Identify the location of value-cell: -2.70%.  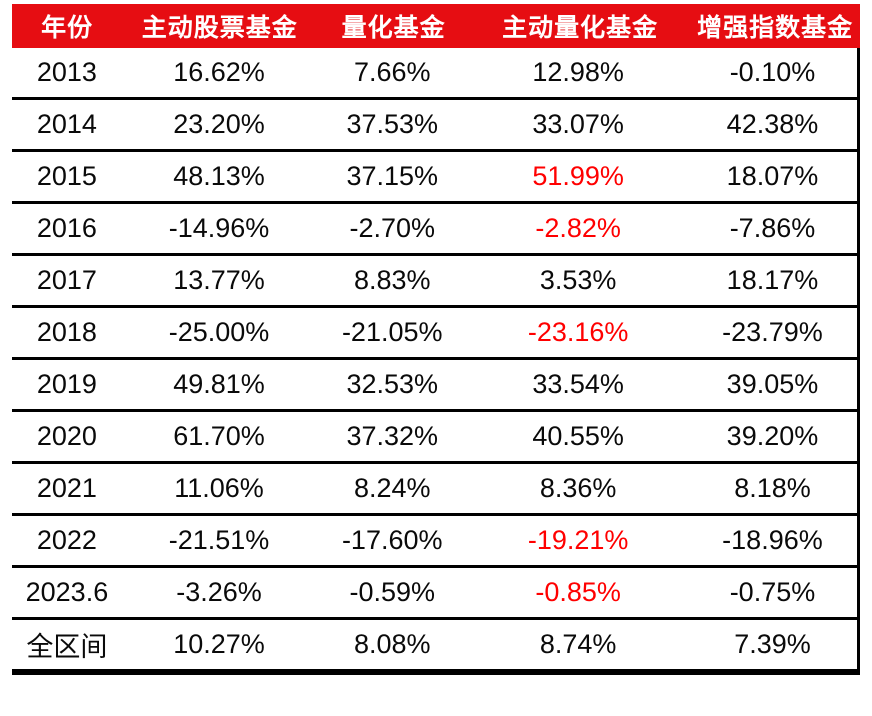
(392, 228).